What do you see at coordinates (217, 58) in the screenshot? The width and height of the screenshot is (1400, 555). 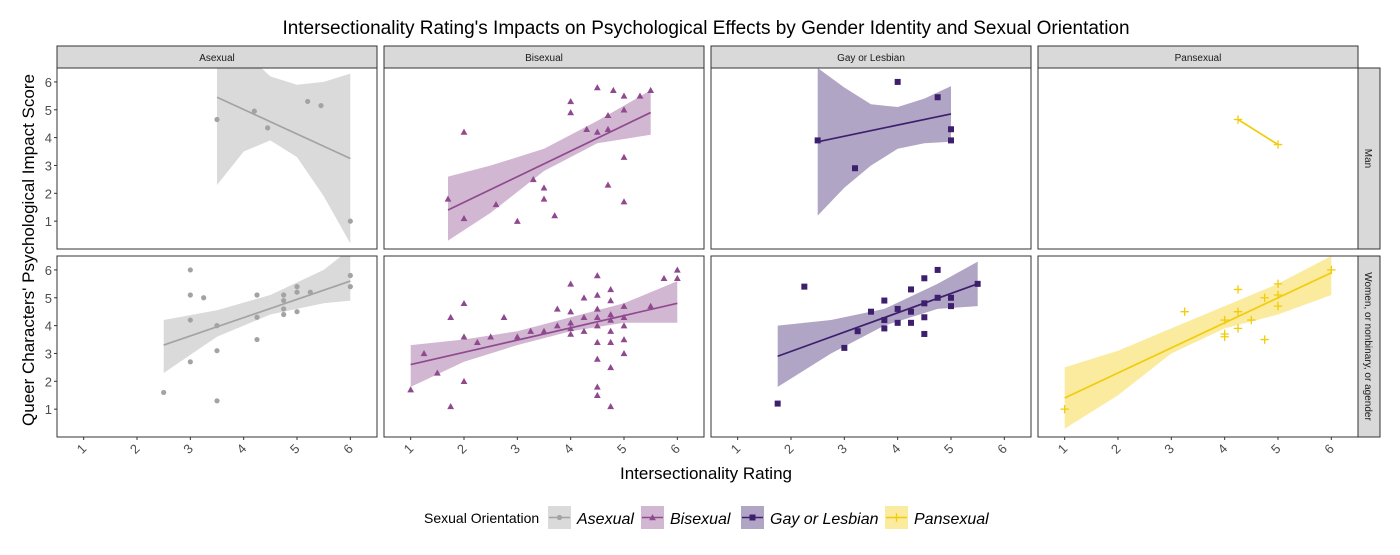 I see `facet-label-asexual: Asexual` at bounding box center [217, 58].